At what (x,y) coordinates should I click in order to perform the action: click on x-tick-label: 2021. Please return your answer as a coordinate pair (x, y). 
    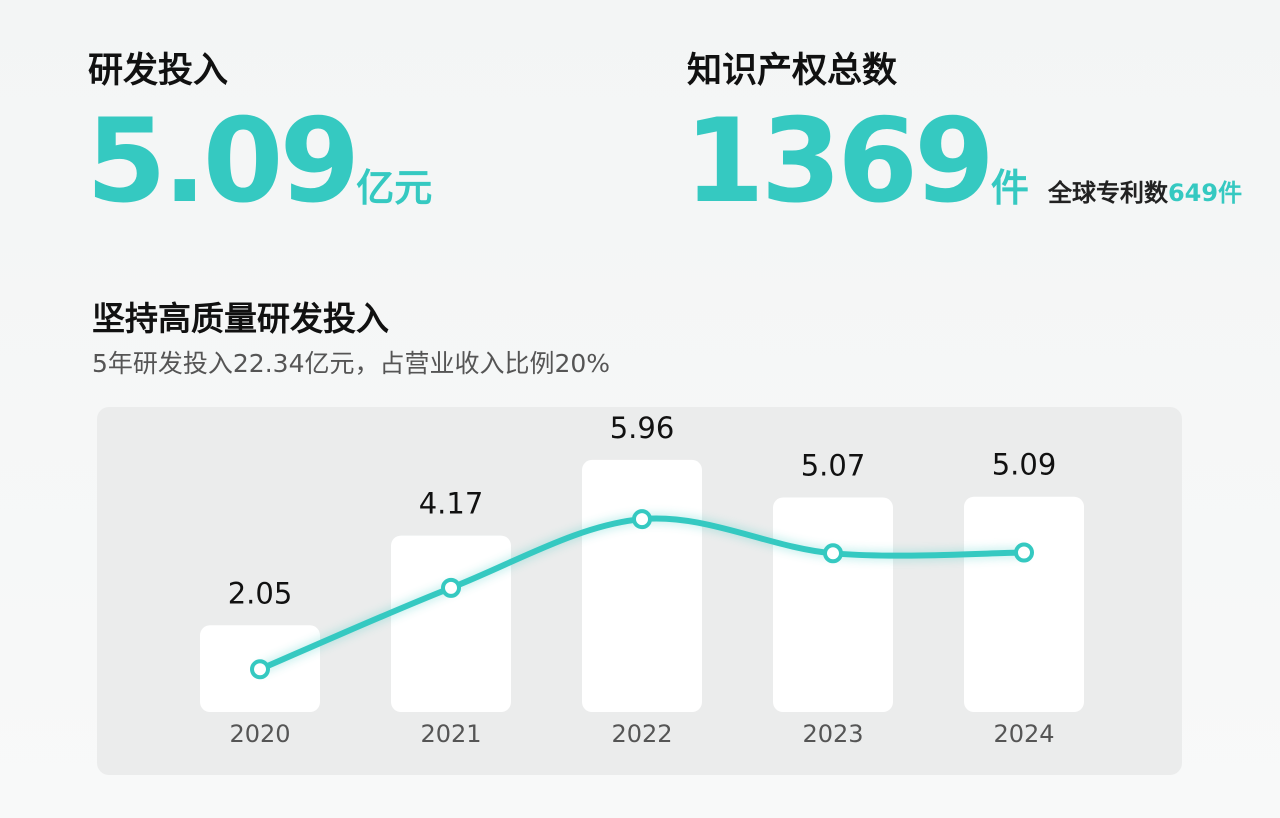
    Looking at the image, I should click on (450, 734).